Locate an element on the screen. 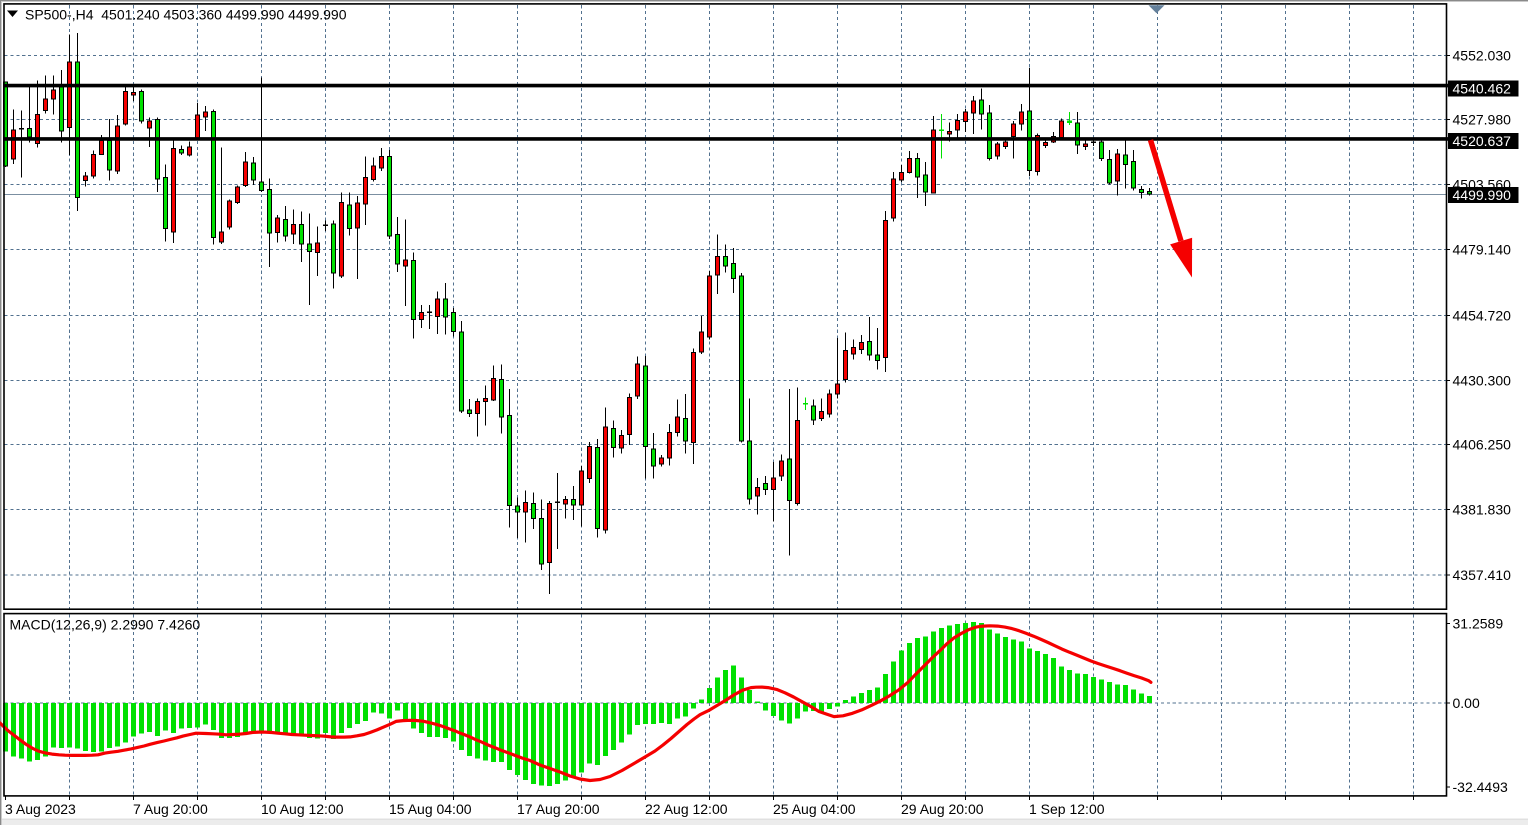 The width and height of the screenshot is (1528, 830). svg-text: -32.4493 is located at coordinates (1480, 787).